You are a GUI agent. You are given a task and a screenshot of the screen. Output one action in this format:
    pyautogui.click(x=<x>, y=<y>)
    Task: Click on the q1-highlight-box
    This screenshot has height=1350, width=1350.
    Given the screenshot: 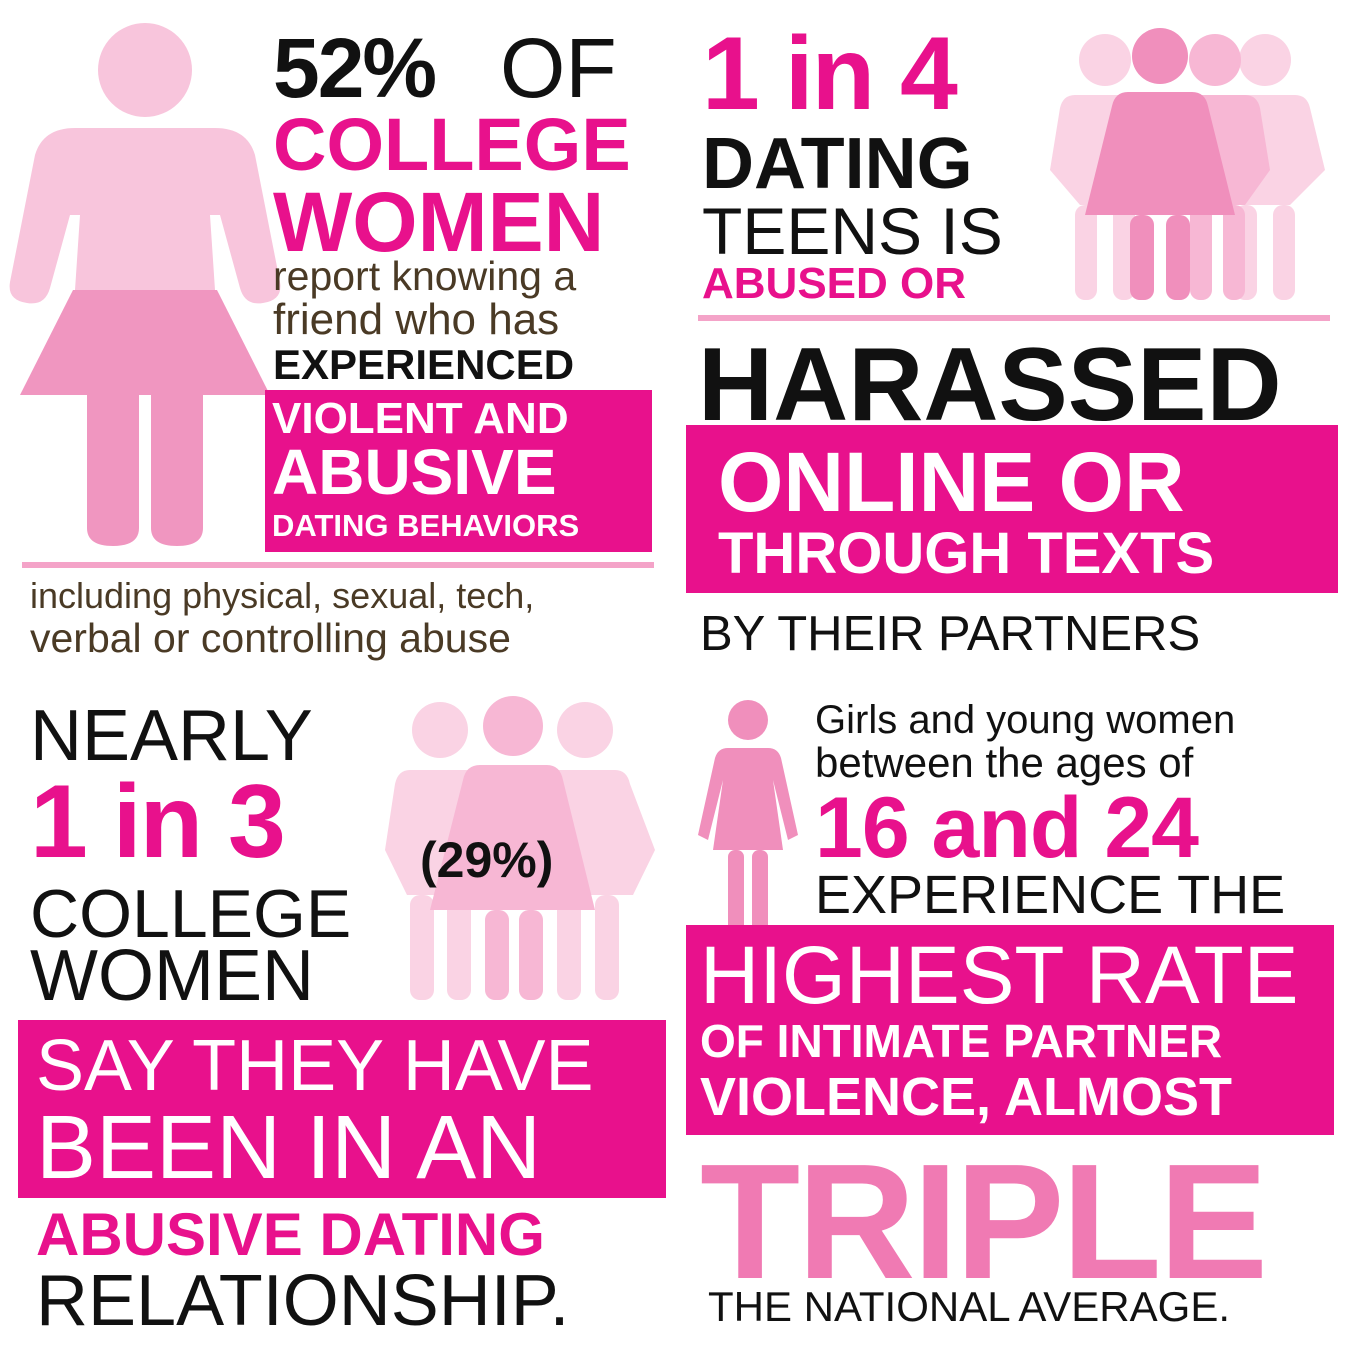 What is the action you would take?
    pyautogui.click(x=458, y=471)
    